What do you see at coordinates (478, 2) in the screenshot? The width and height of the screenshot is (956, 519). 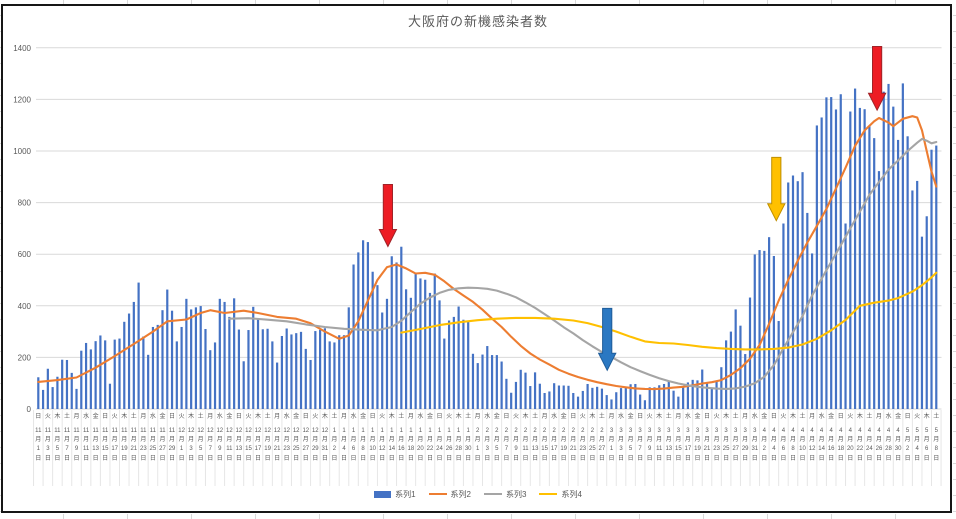 I see `spreadsheet-cells-top` at bounding box center [478, 2].